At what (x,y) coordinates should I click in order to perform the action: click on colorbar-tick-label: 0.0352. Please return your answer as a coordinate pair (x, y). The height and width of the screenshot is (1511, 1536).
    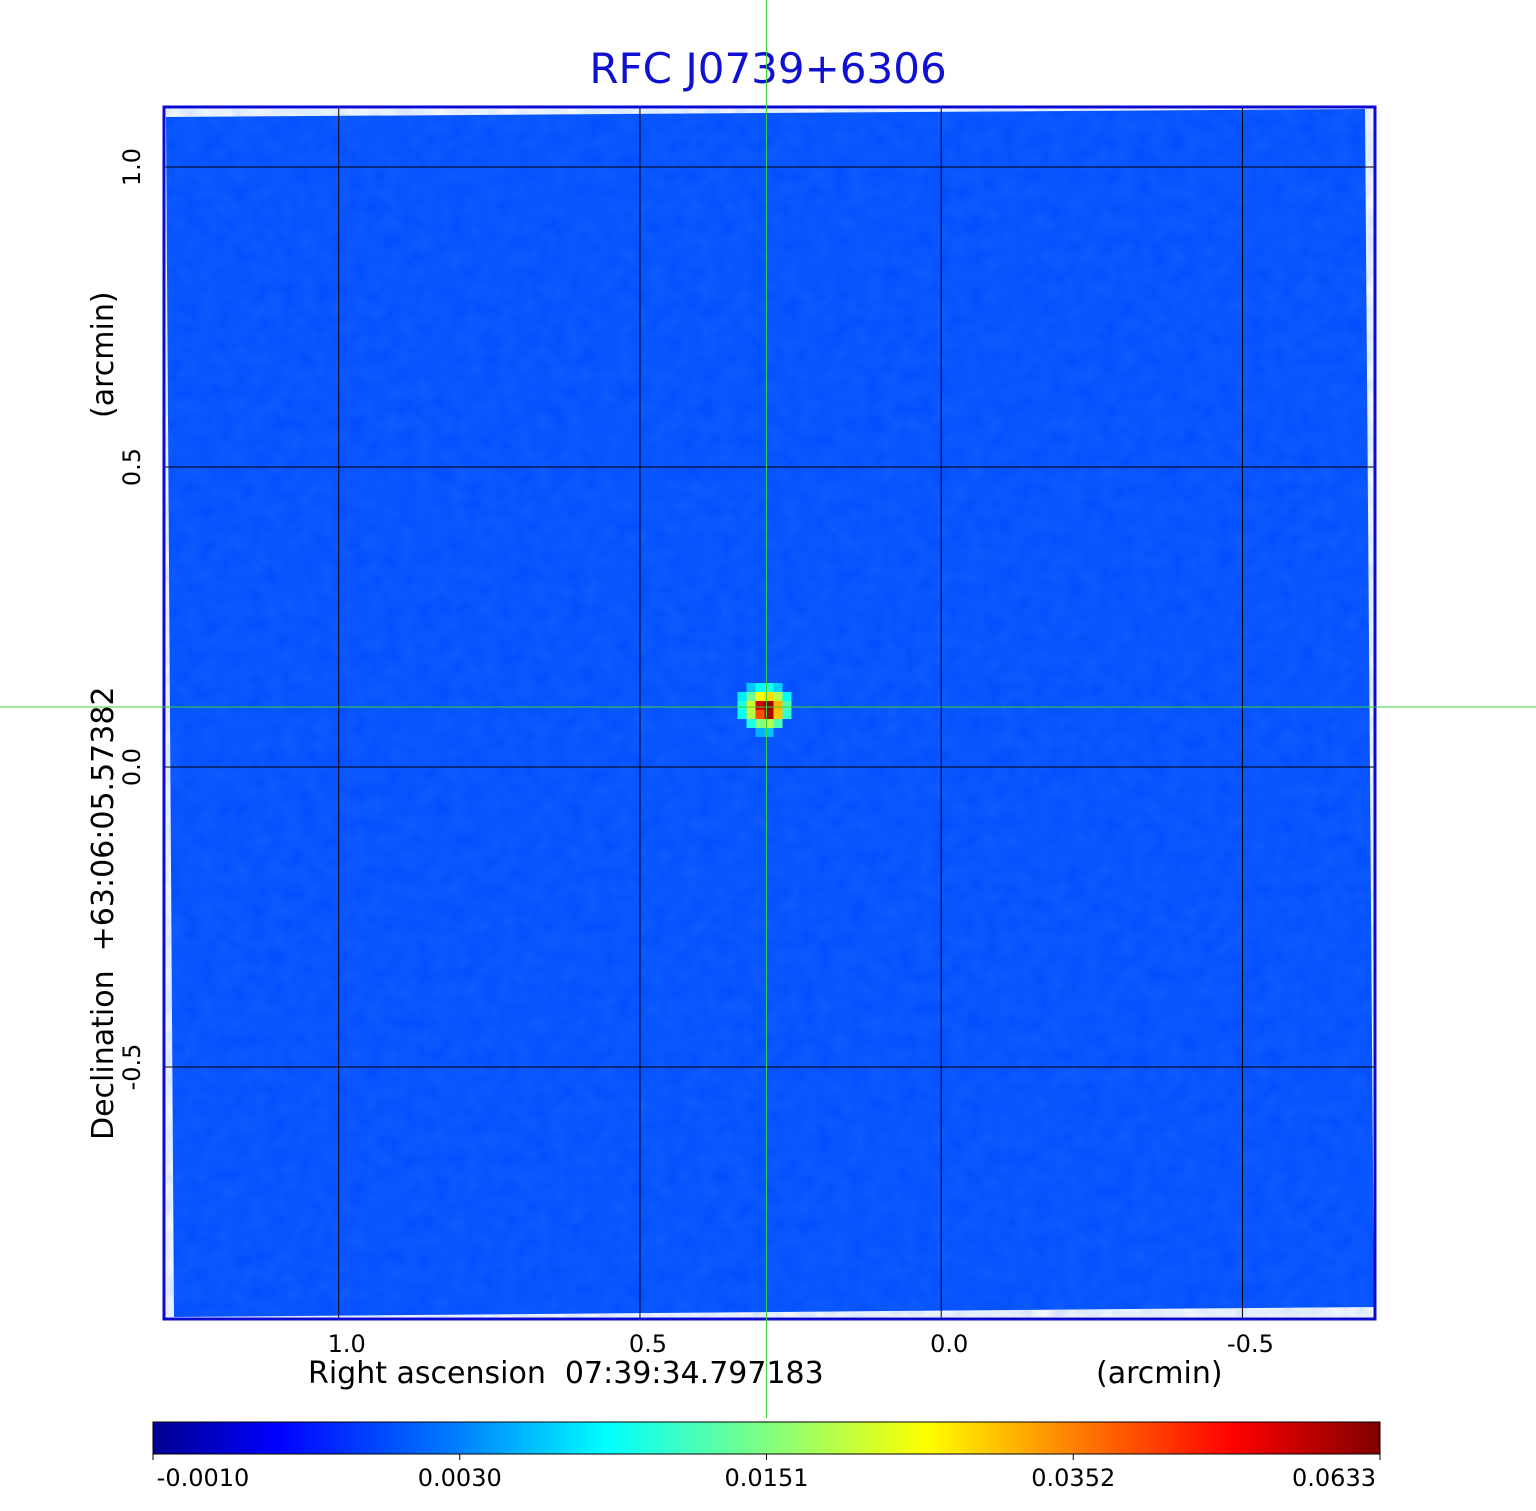
    Looking at the image, I should click on (1073, 1478).